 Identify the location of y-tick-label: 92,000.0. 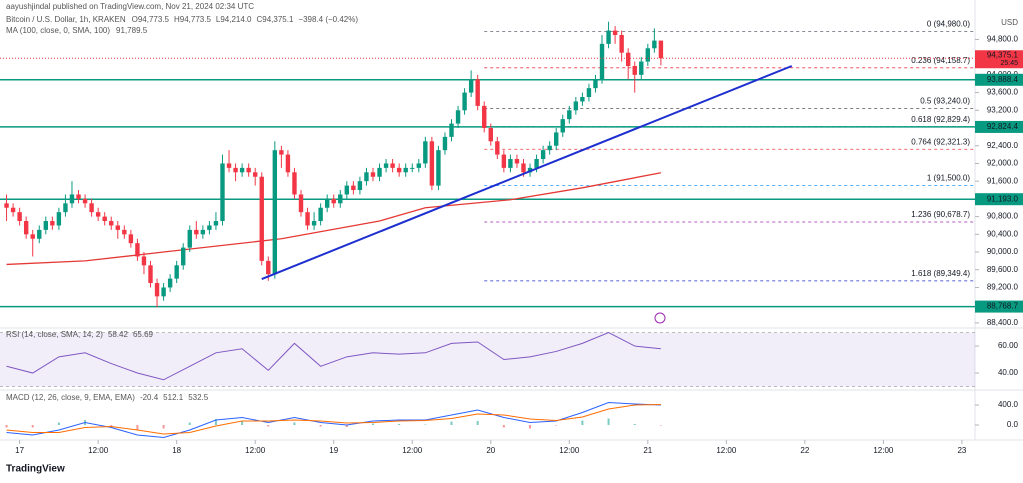
(1003, 163).